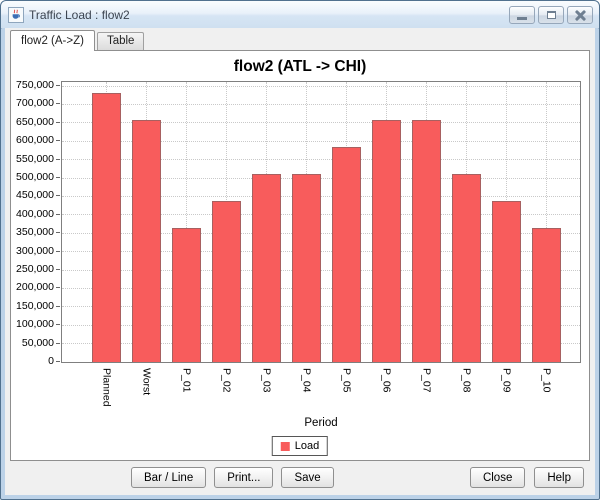  I want to click on legend: Load, so click(300, 446).